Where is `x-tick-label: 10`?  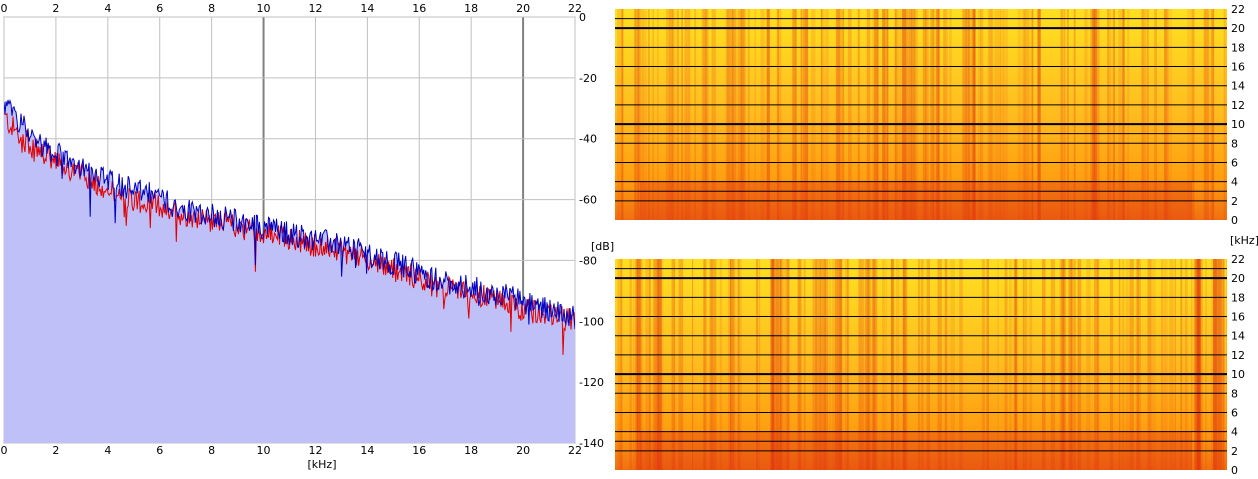 x-tick-label: 10 is located at coordinates (264, 8).